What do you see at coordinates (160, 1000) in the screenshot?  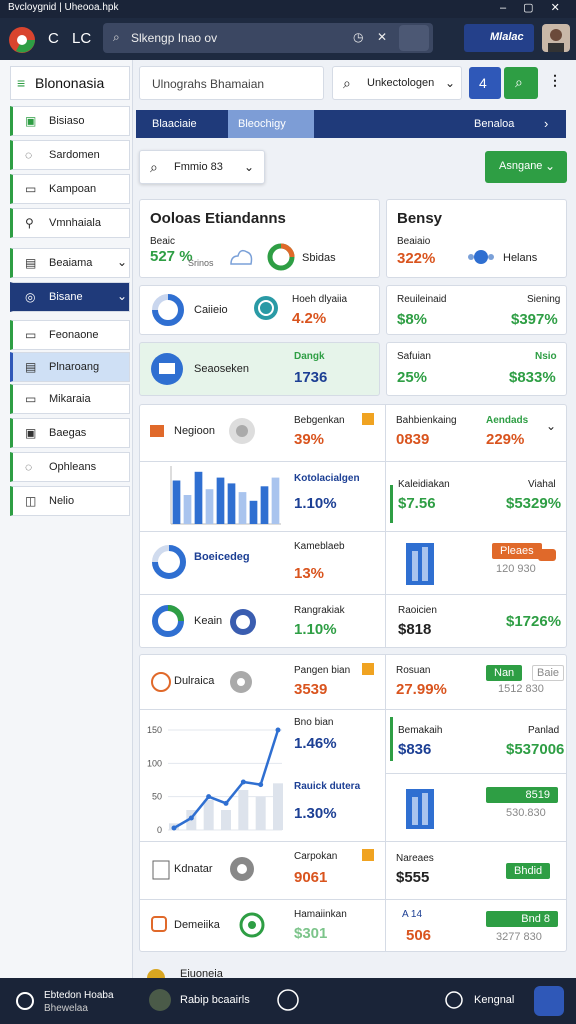 I see `footer-avatar` at bounding box center [160, 1000].